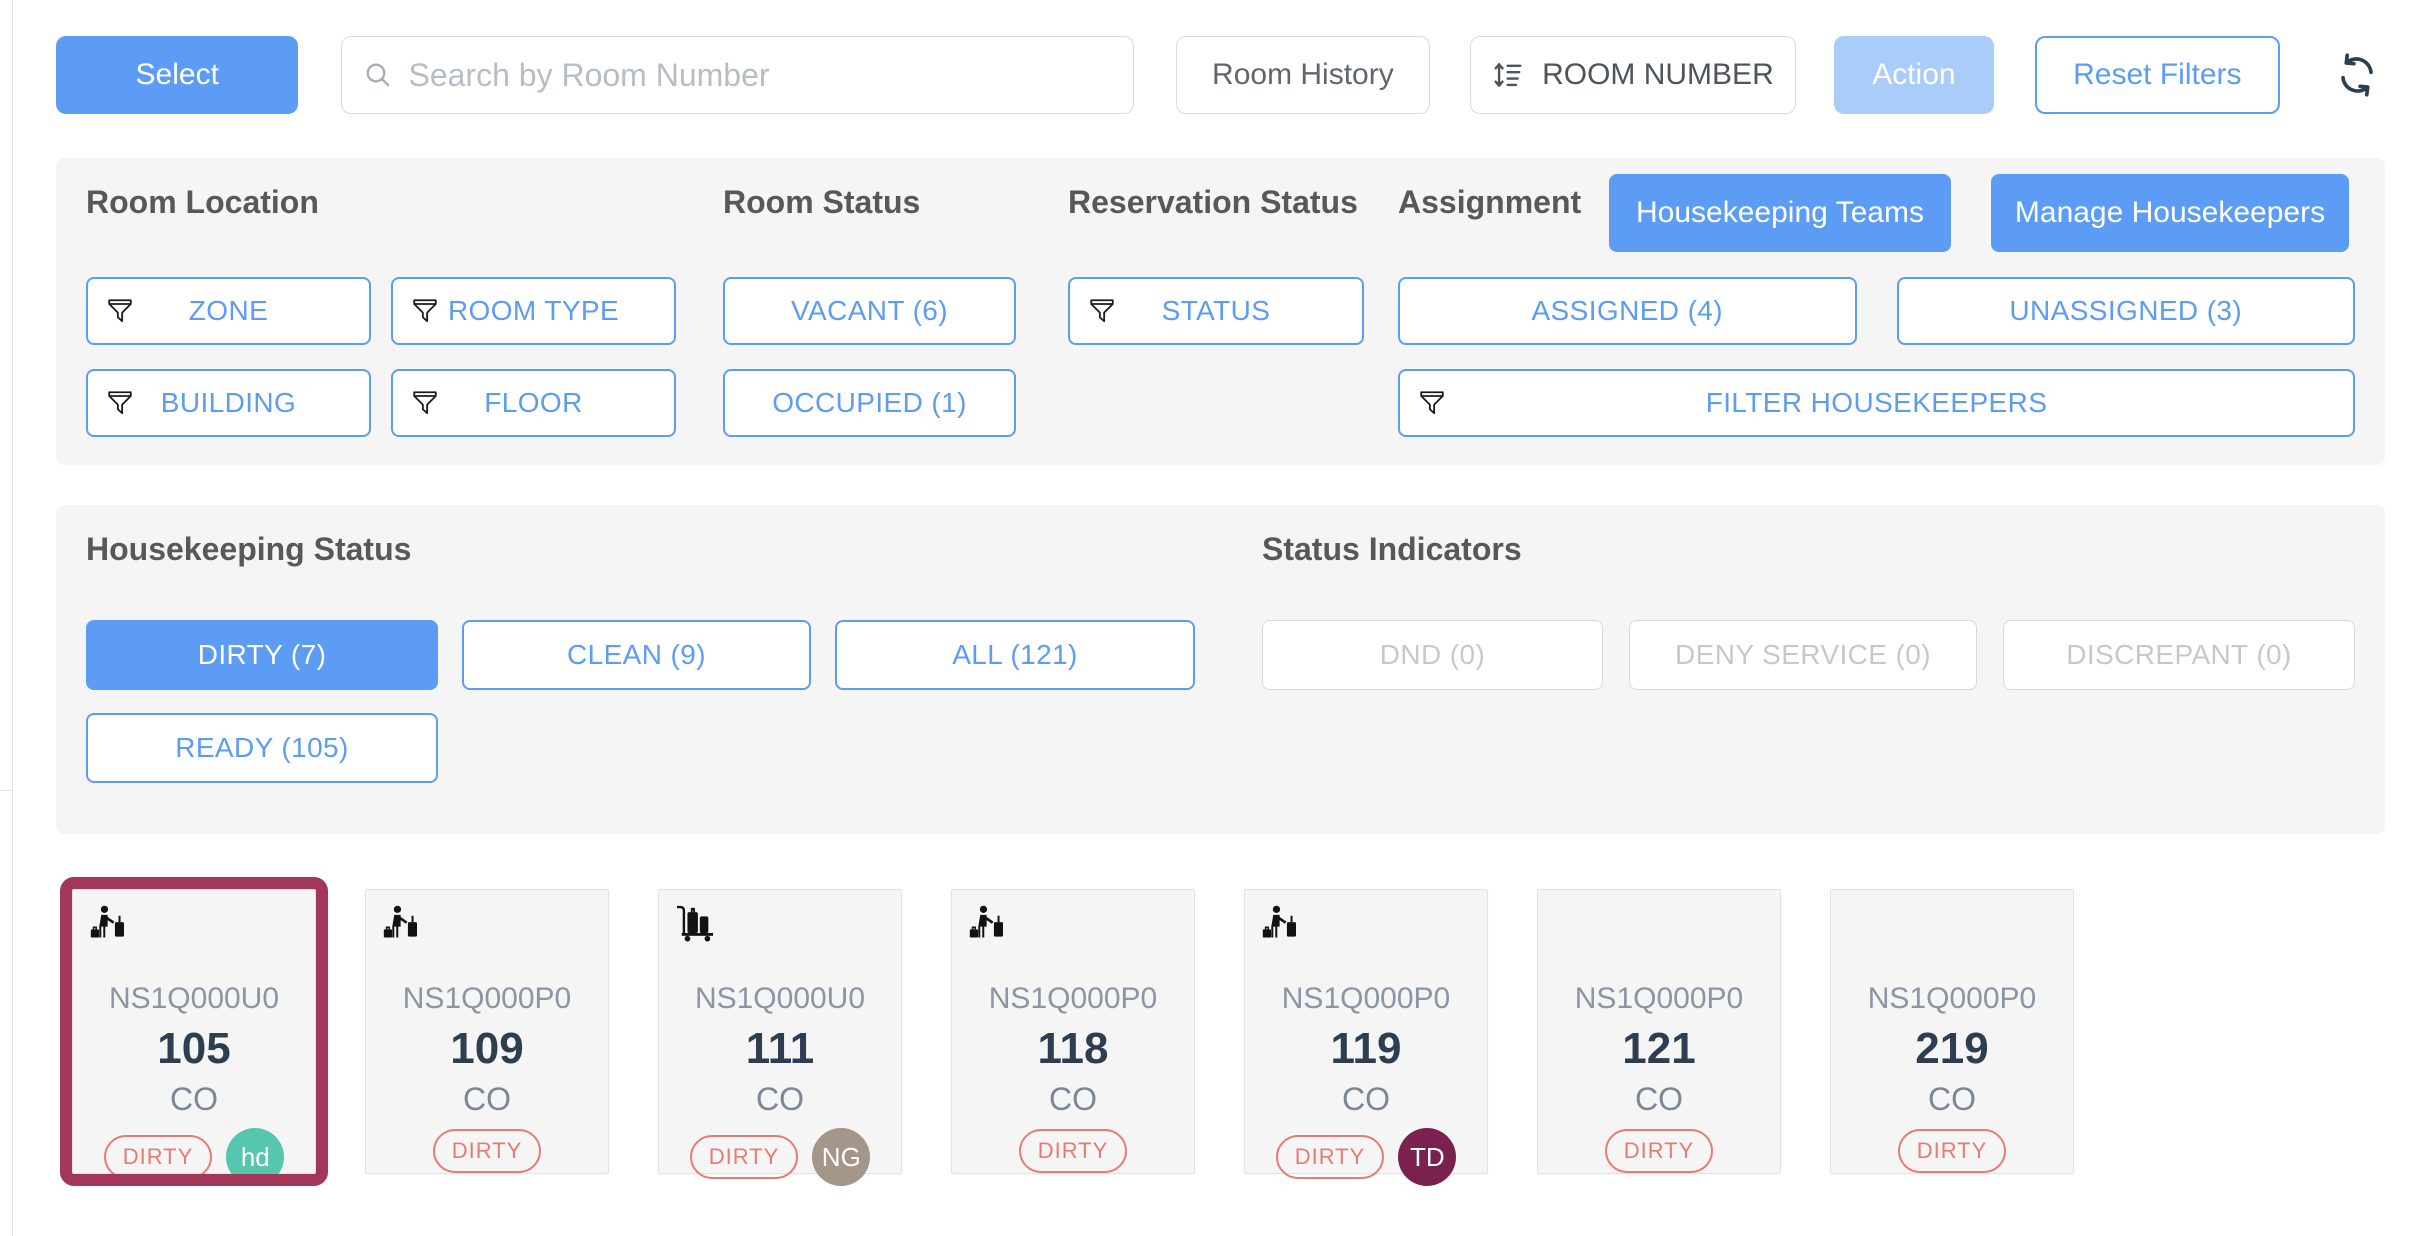  I want to click on search-input, so click(760, 75).